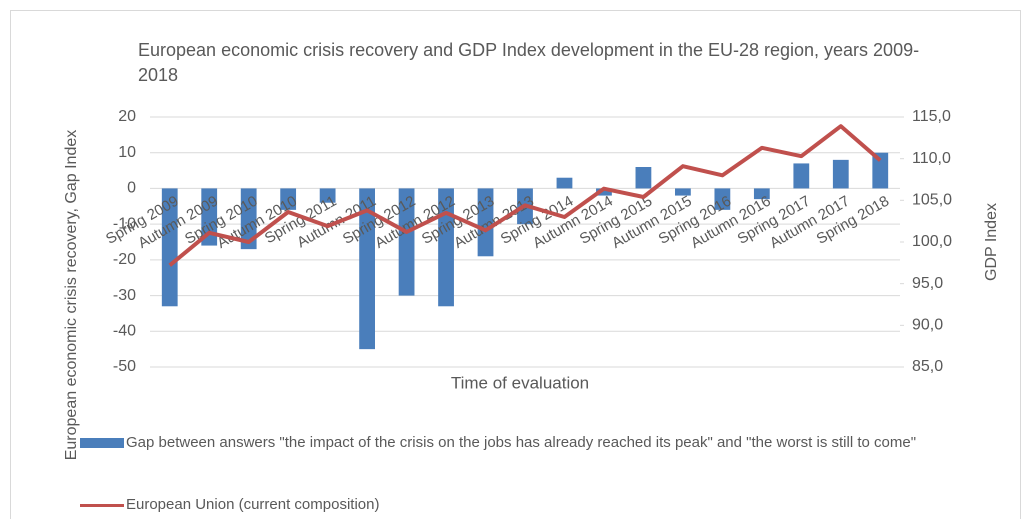 Image resolution: width=1032 pixels, height=519 pixels. I want to click on y2-axis-title: GDP Index, so click(991, 242).